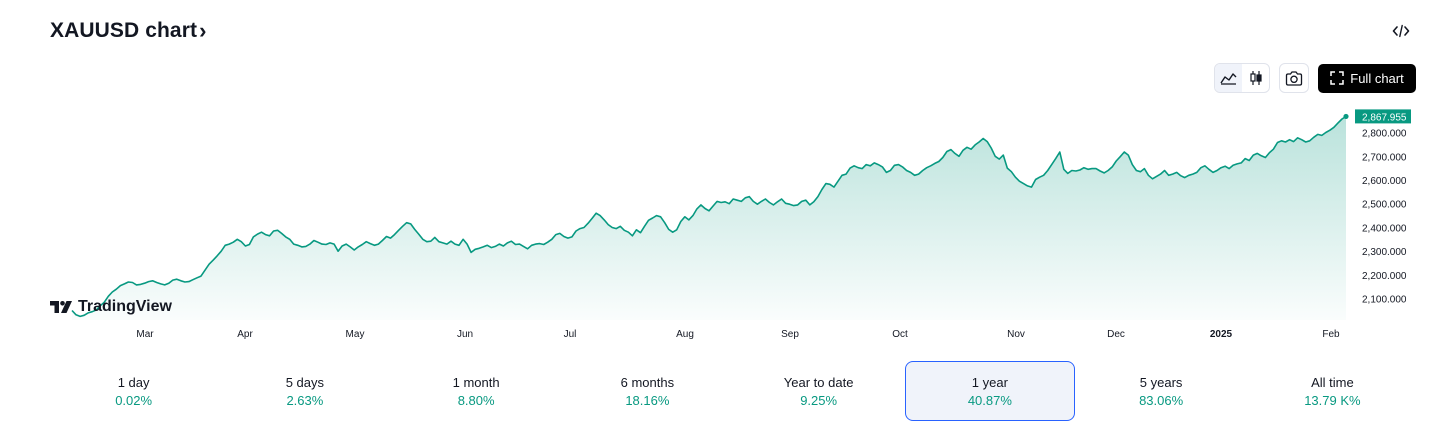  I want to click on period-change: 83.06%, so click(1161, 400).